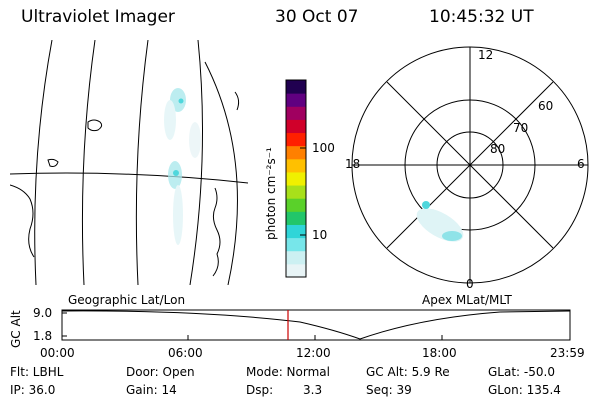 The image size is (600, 400). Describe the element at coordinates (521, 372) in the screenshot. I see `glat-info: GLat: -50.0` at that location.